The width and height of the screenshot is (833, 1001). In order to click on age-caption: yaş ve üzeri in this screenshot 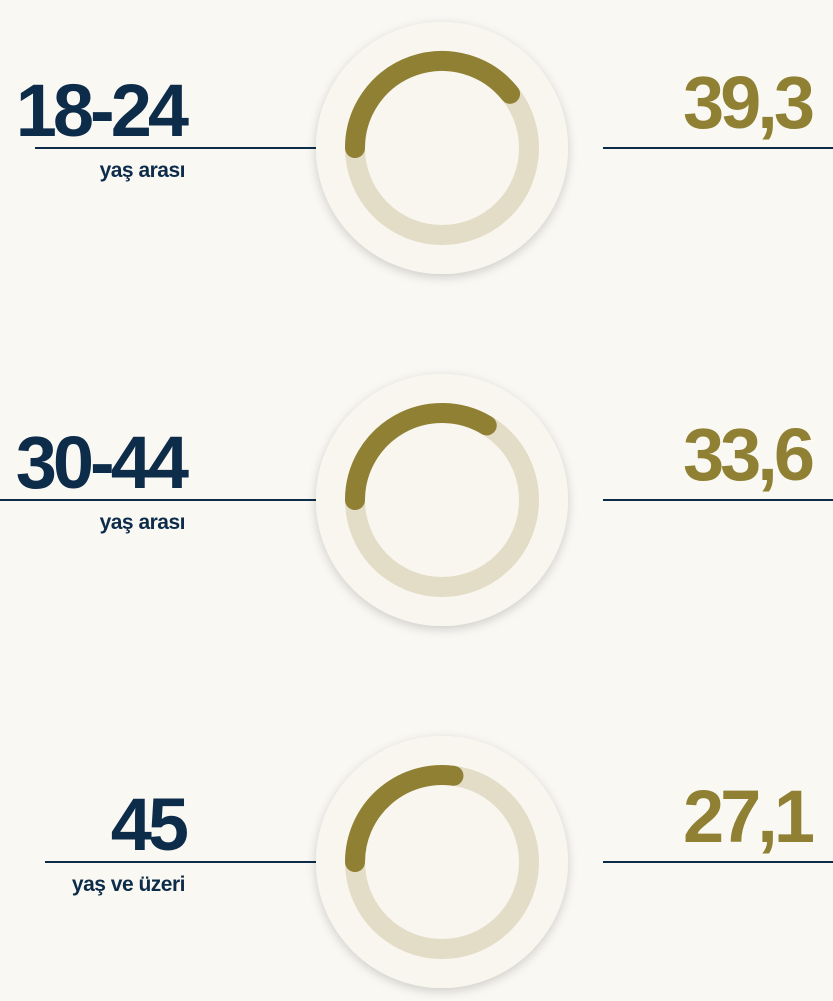, I will do `click(128, 884)`.